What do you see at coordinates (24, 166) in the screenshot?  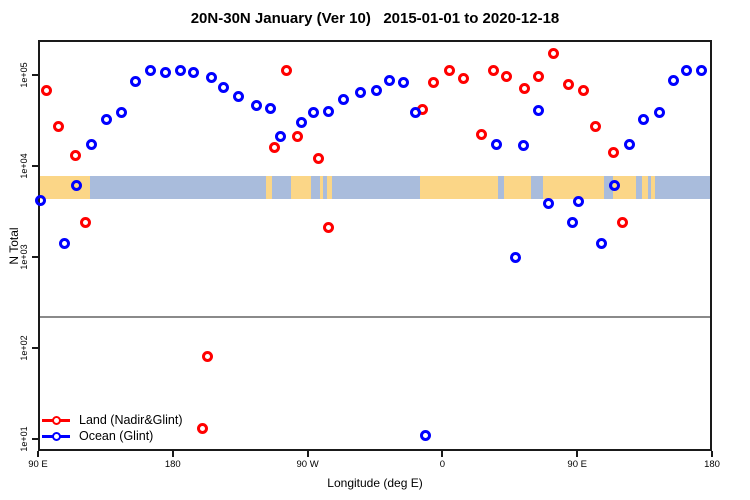 I see `y-axis-tick-label: 1e+04` at bounding box center [24, 166].